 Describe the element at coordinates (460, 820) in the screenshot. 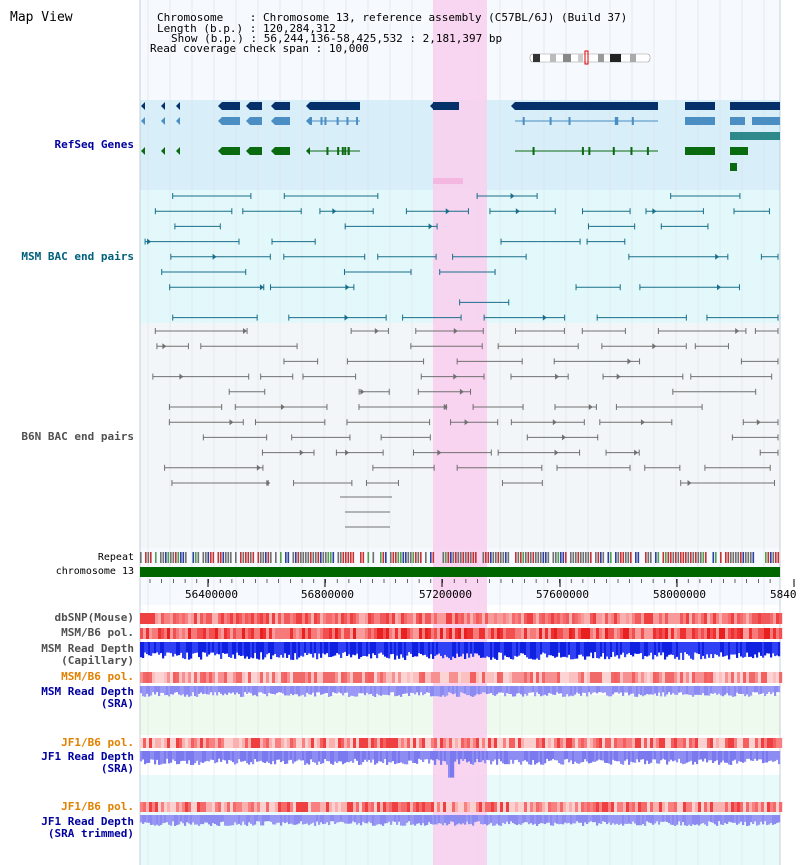

I see `jf1-depth-trimmed` at that location.